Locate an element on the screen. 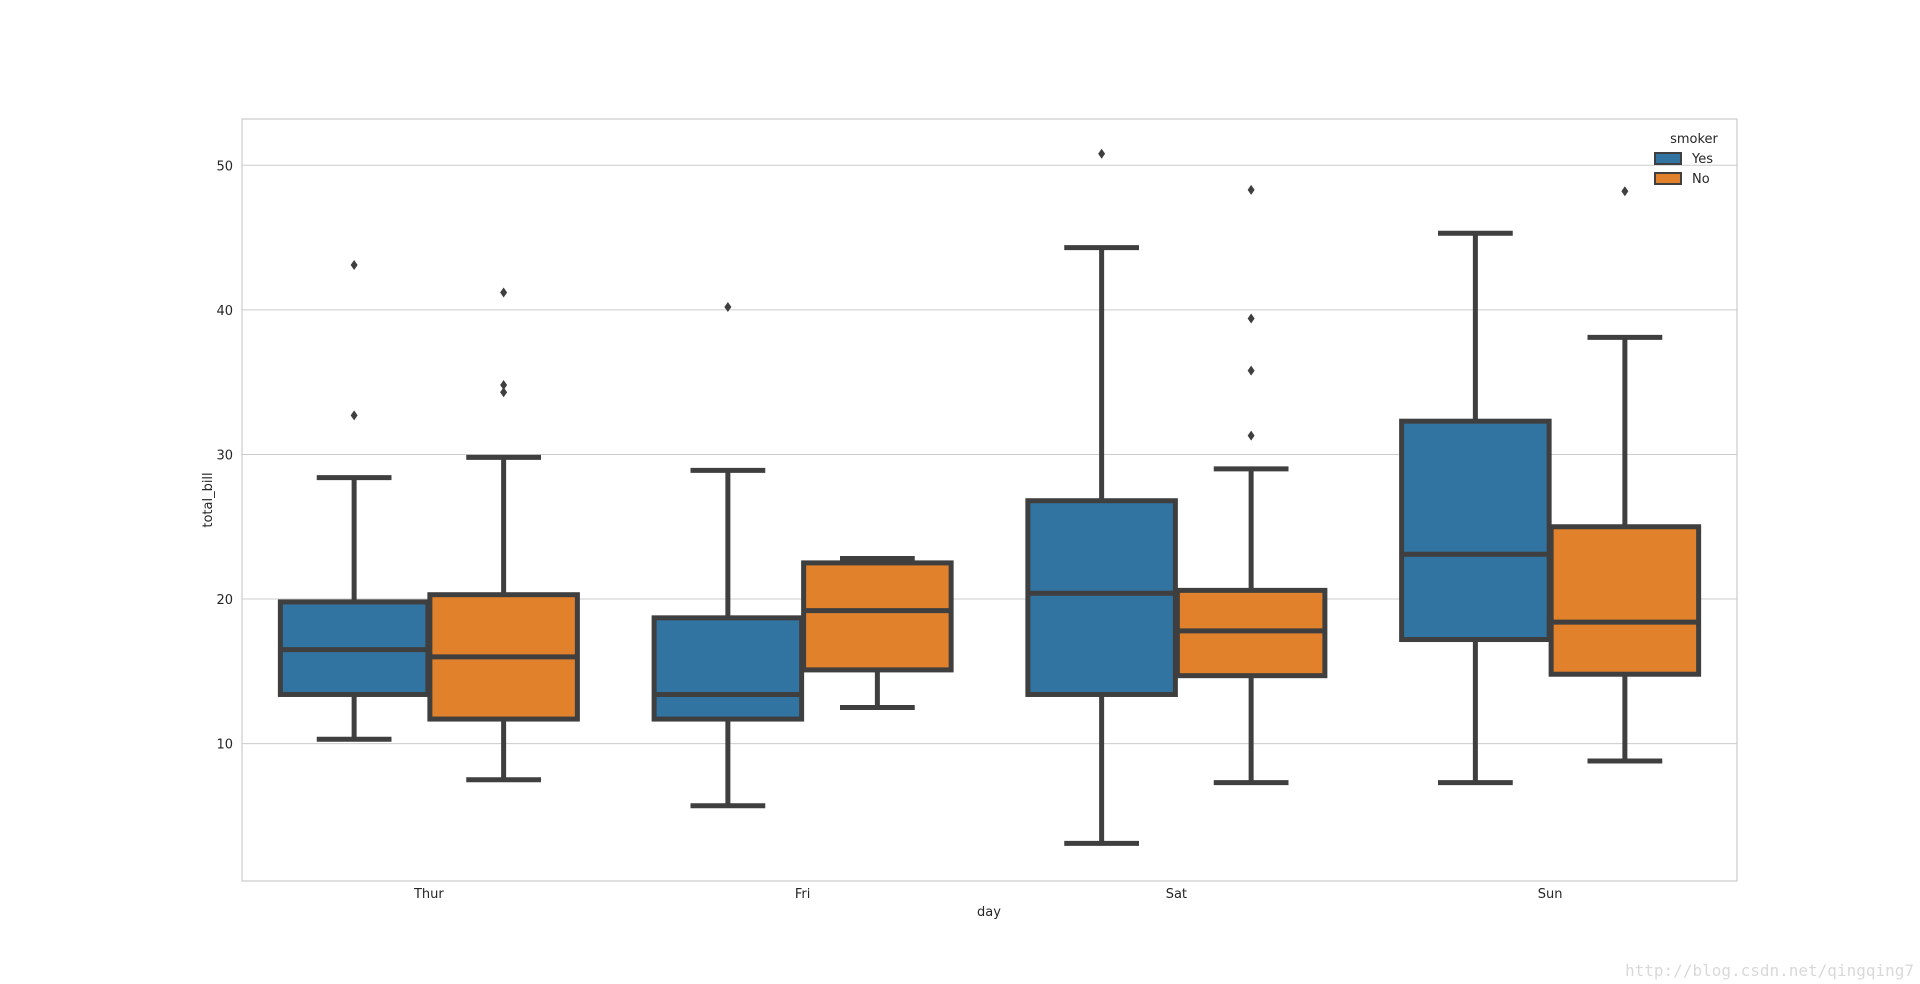  legend-swatch-no is located at coordinates (1668, 178).